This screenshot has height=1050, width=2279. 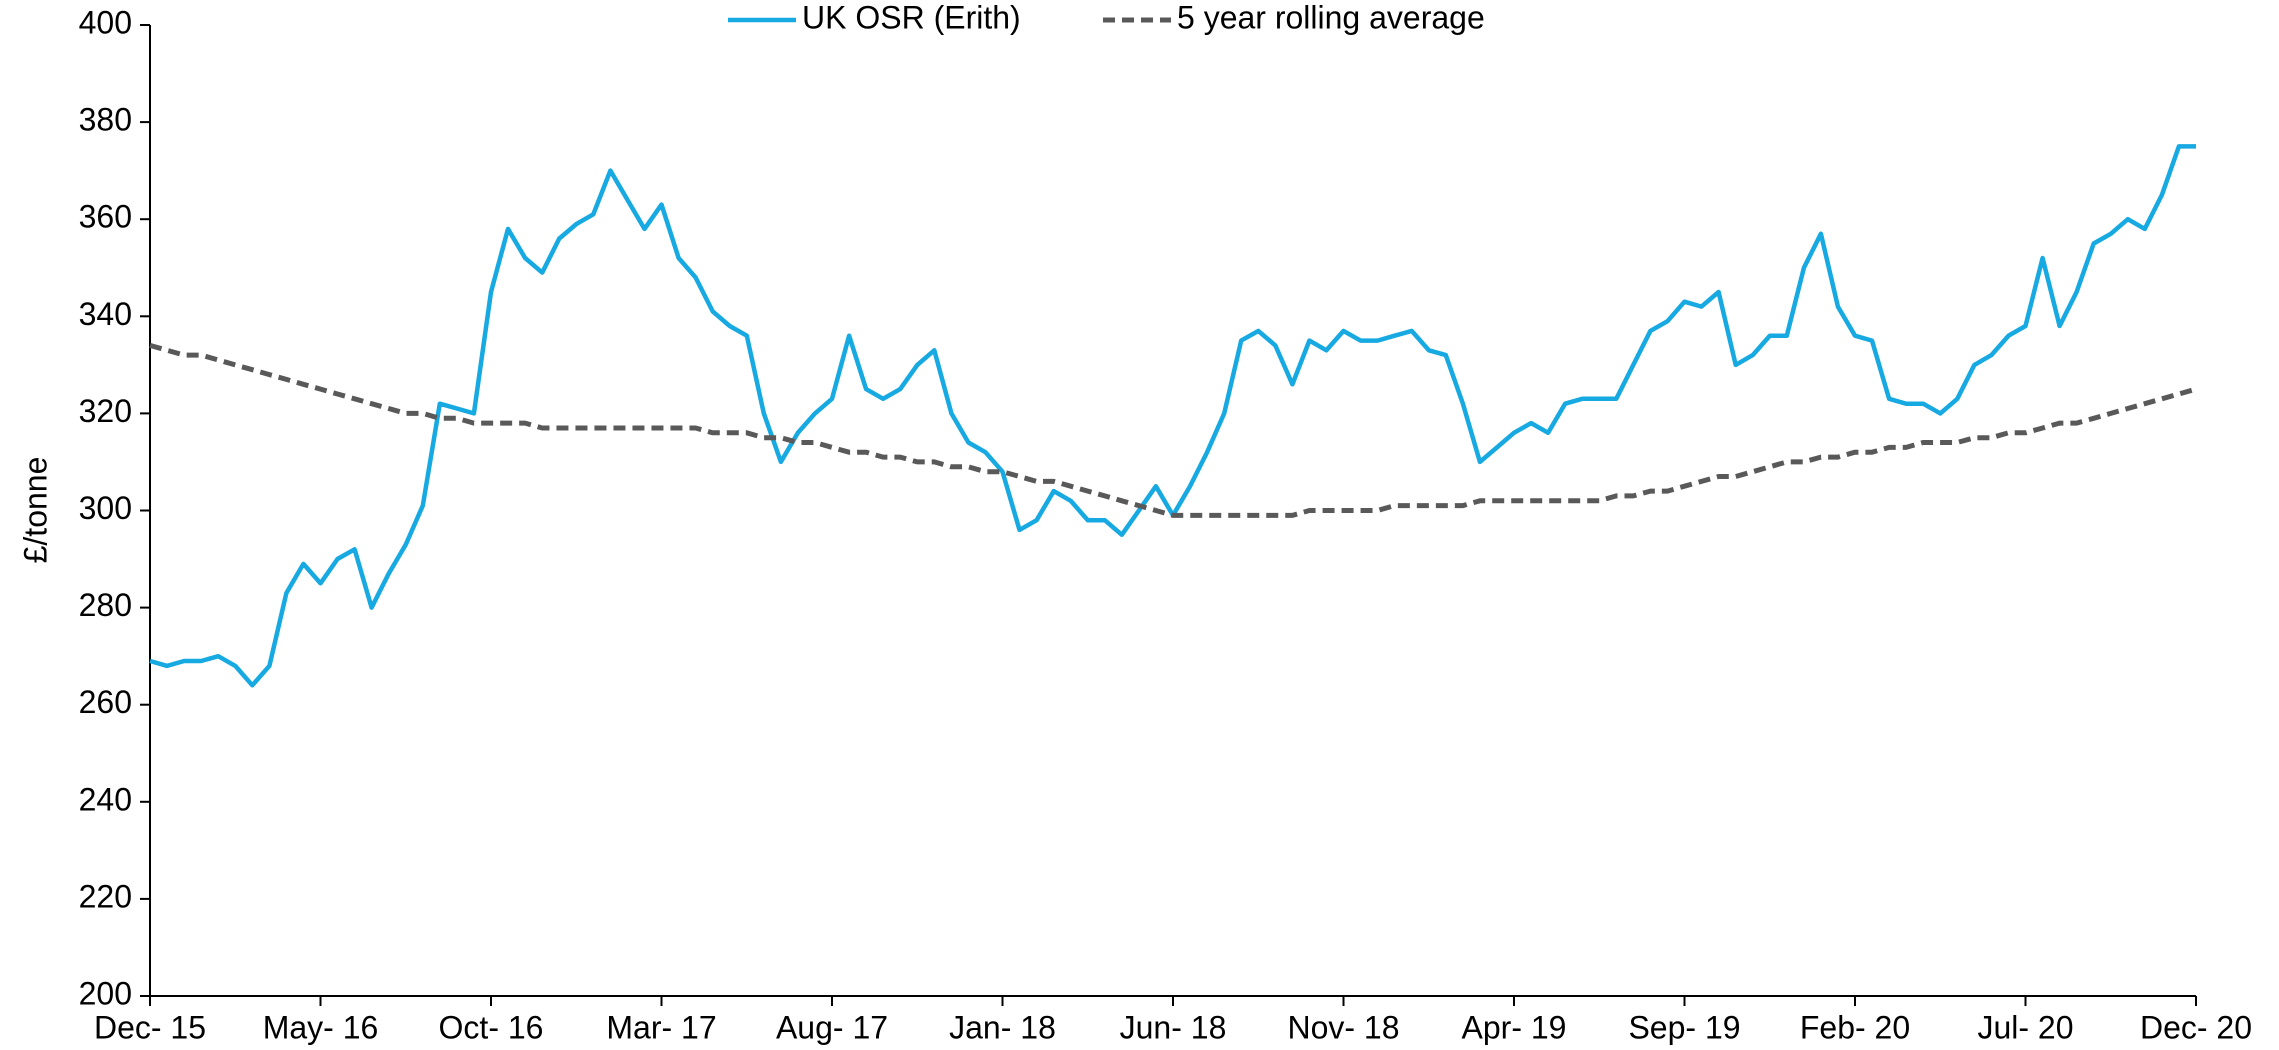 I want to click on x-tick-label: Mar- 17, so click(x=661, y=1027).